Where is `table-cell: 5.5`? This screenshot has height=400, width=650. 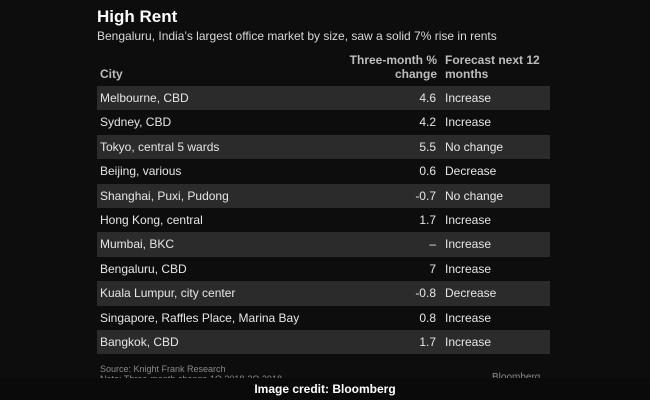
table-cell: 5.5 is located at coordinates (427, 146).